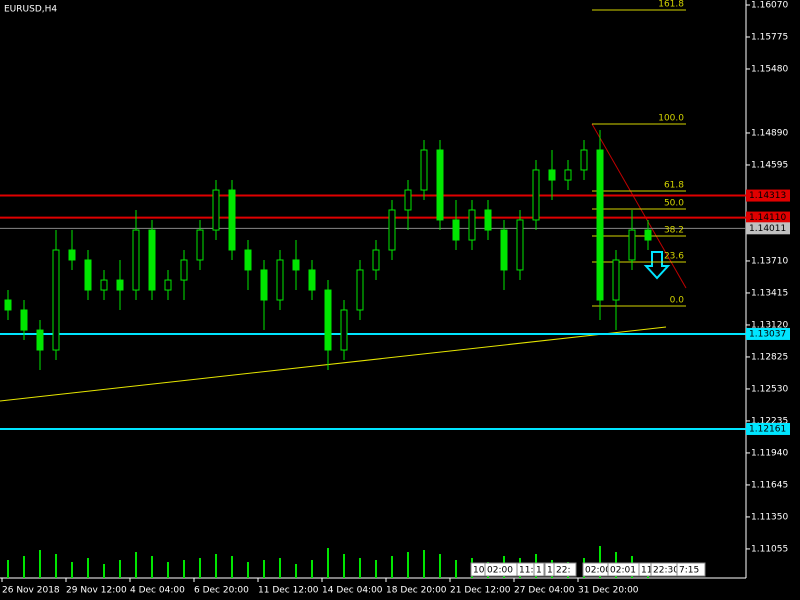 Image resolution: width=800 pixels, height=600 pixels. I want to click on separator-label: 22:, so click(563, 571).